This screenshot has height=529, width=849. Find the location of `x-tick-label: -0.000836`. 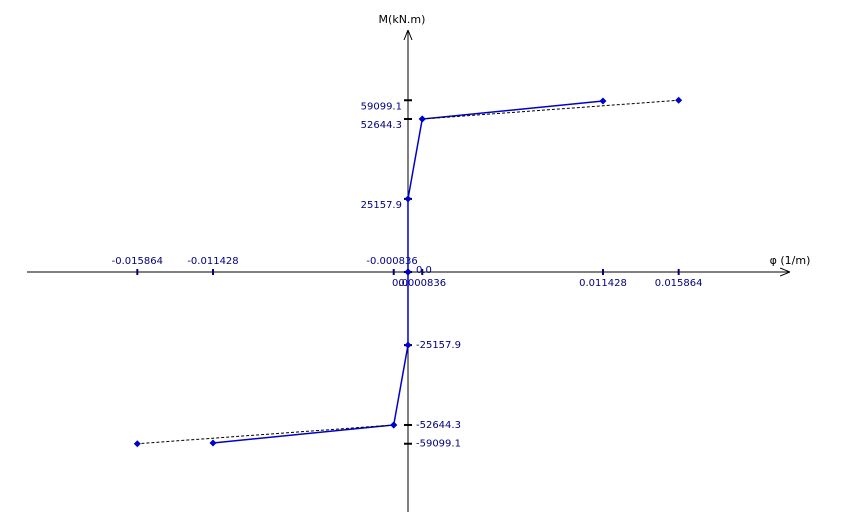

x-tick-label: -0.000836 is located at coordinates (391, 261).